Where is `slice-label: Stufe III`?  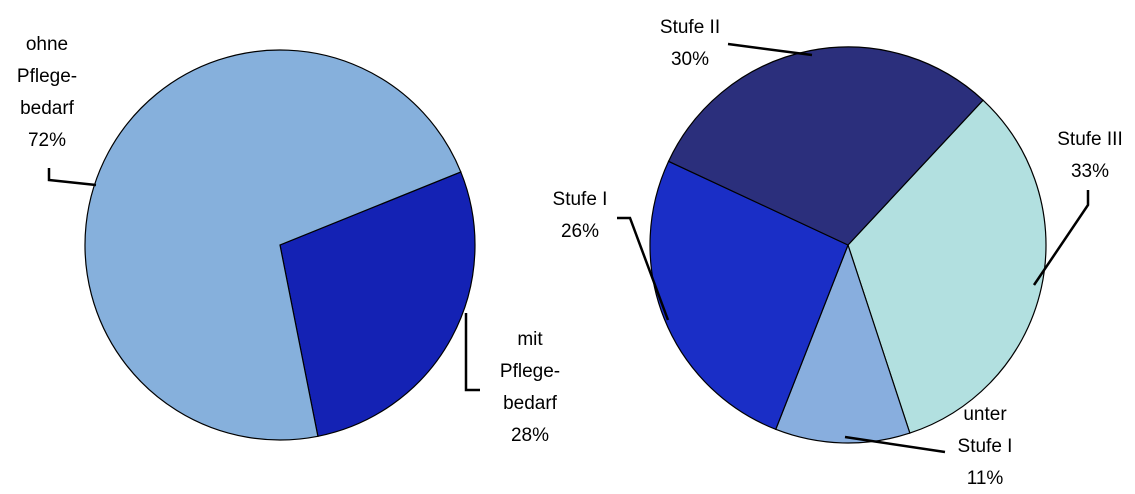 slice-label: Stufe III is located at coordinates (1089, 139).